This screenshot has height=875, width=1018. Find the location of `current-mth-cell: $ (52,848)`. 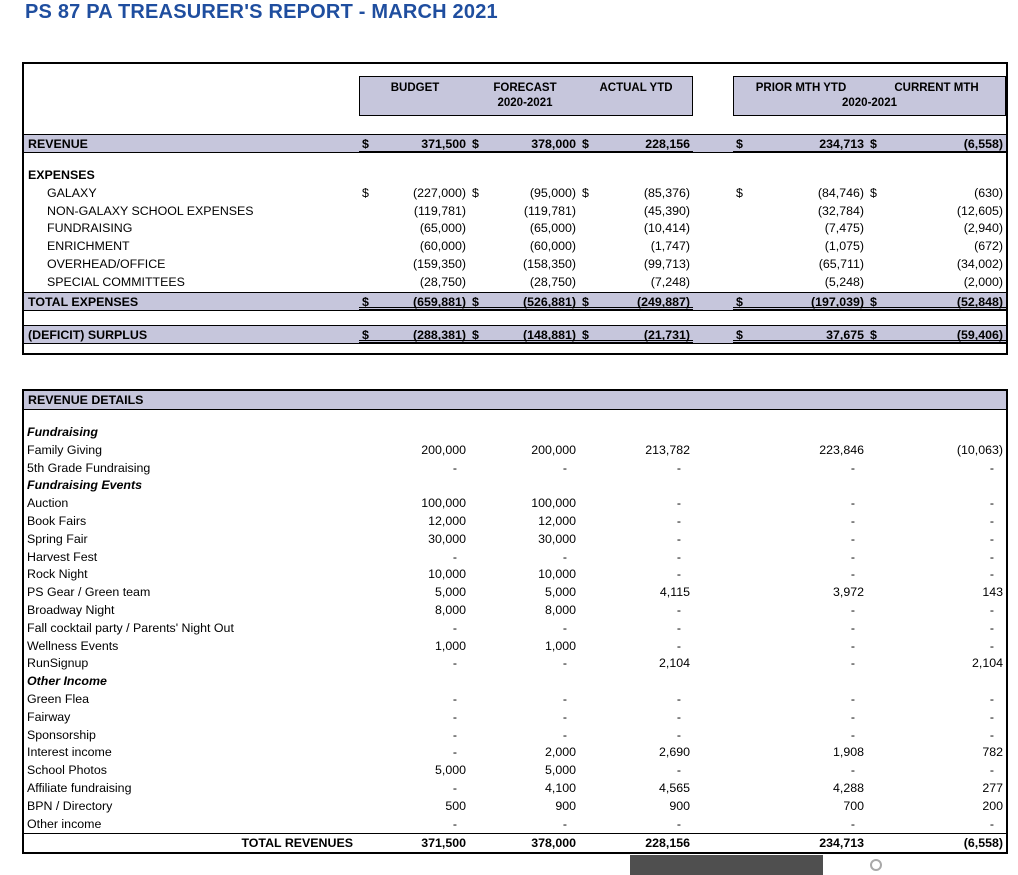

current-mth-cell: $ (52,848) is located at coordinates (936, 301).